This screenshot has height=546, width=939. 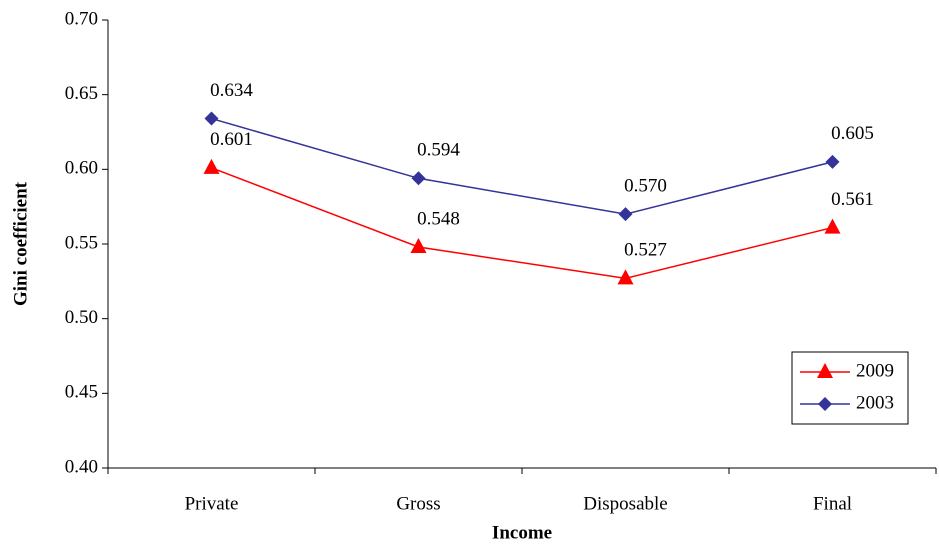 What do you see at coordinates (212, 503) in the screenshot?
I see `x-tick-label: Private` at bounding box center [212, 503].